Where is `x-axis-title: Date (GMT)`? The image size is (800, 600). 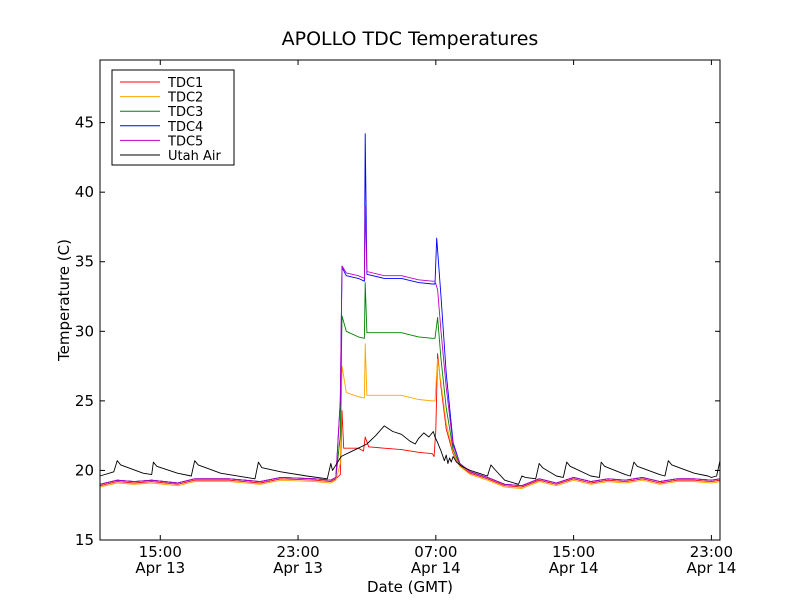
x-axis-title: Date (GMT) is located at coordinates (410, 587).